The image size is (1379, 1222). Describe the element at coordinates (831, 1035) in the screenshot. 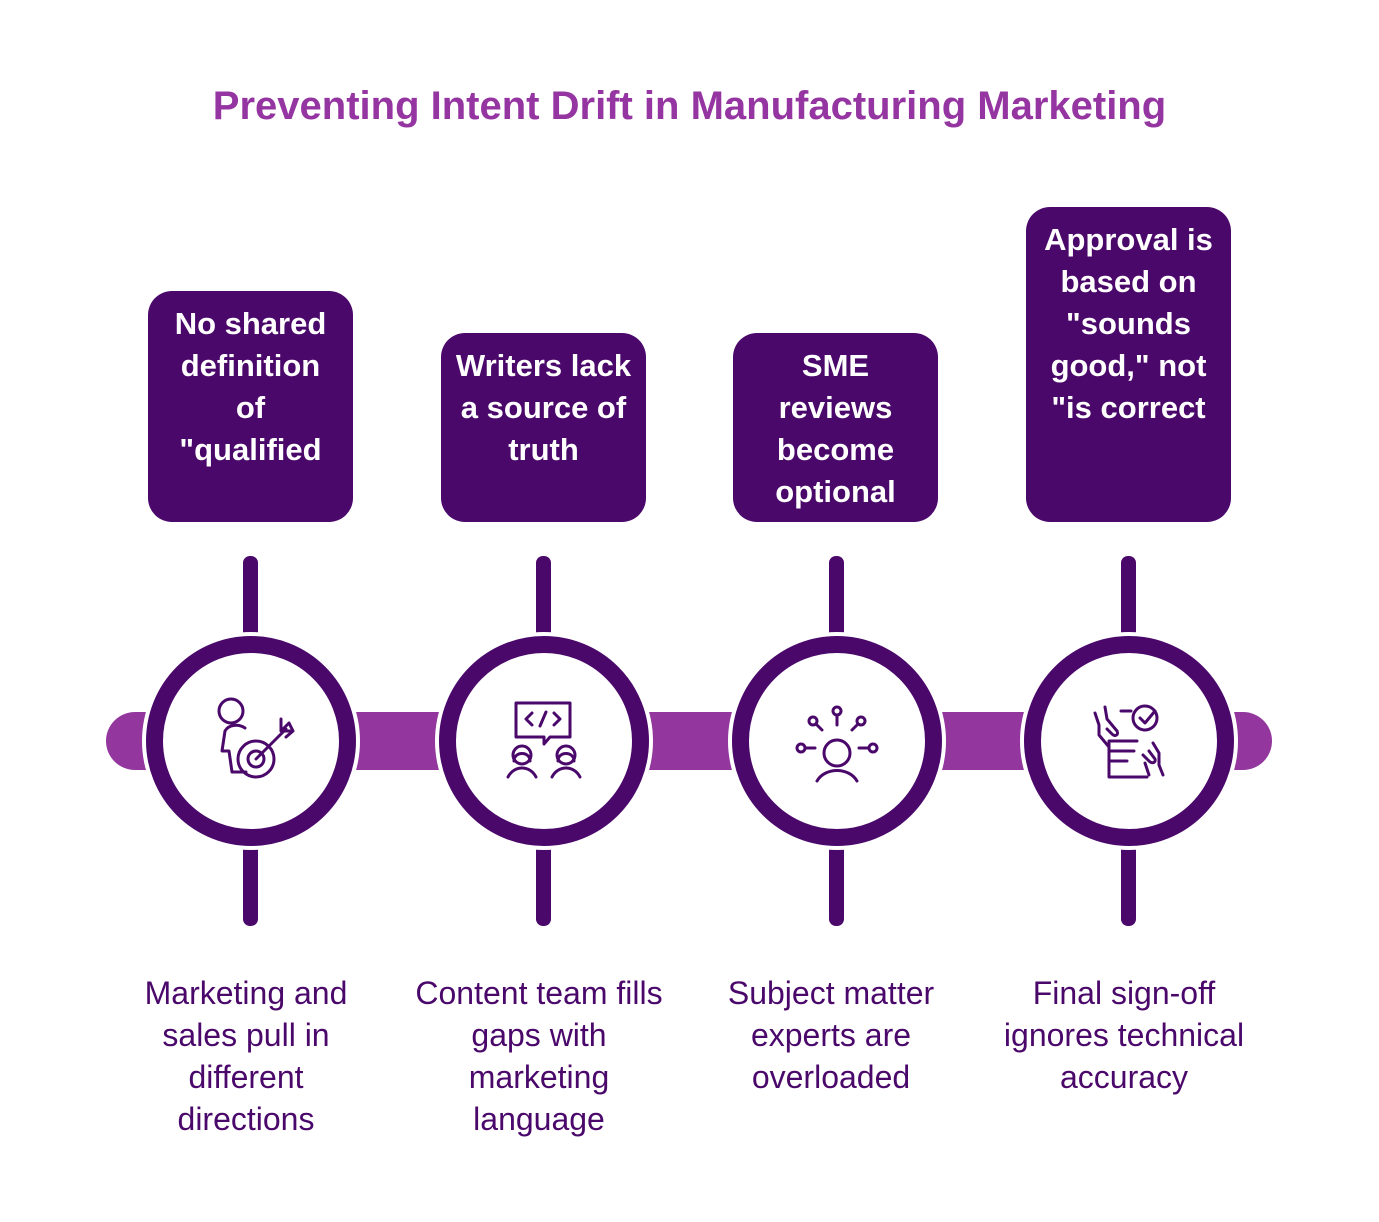

I see `step-description-3: Subject matter experts are overloaded` at that location.